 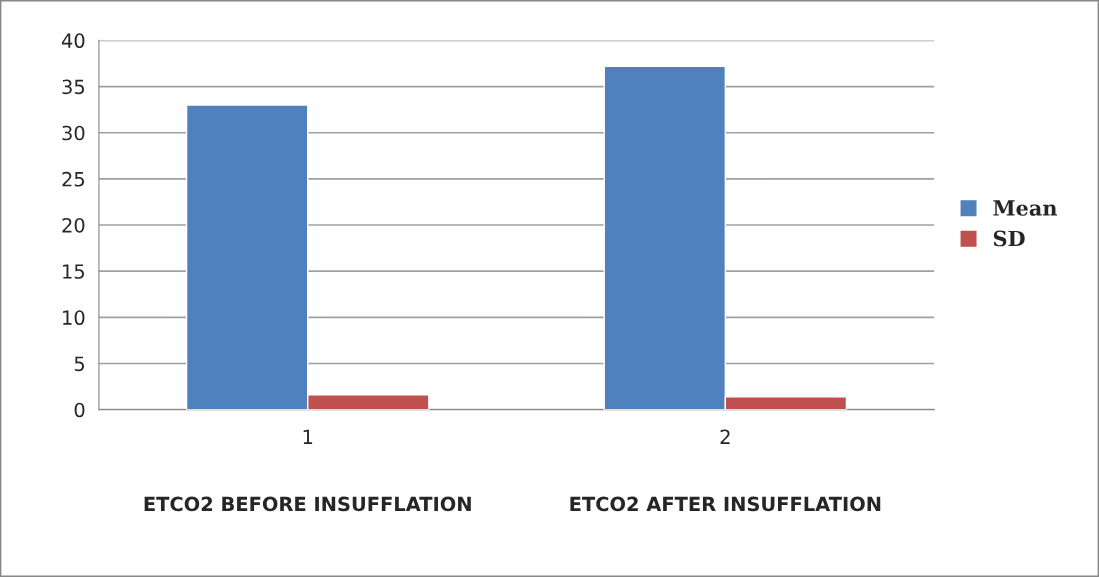 I want to click on x-tick-label: 1, so click(x=308, y=436).